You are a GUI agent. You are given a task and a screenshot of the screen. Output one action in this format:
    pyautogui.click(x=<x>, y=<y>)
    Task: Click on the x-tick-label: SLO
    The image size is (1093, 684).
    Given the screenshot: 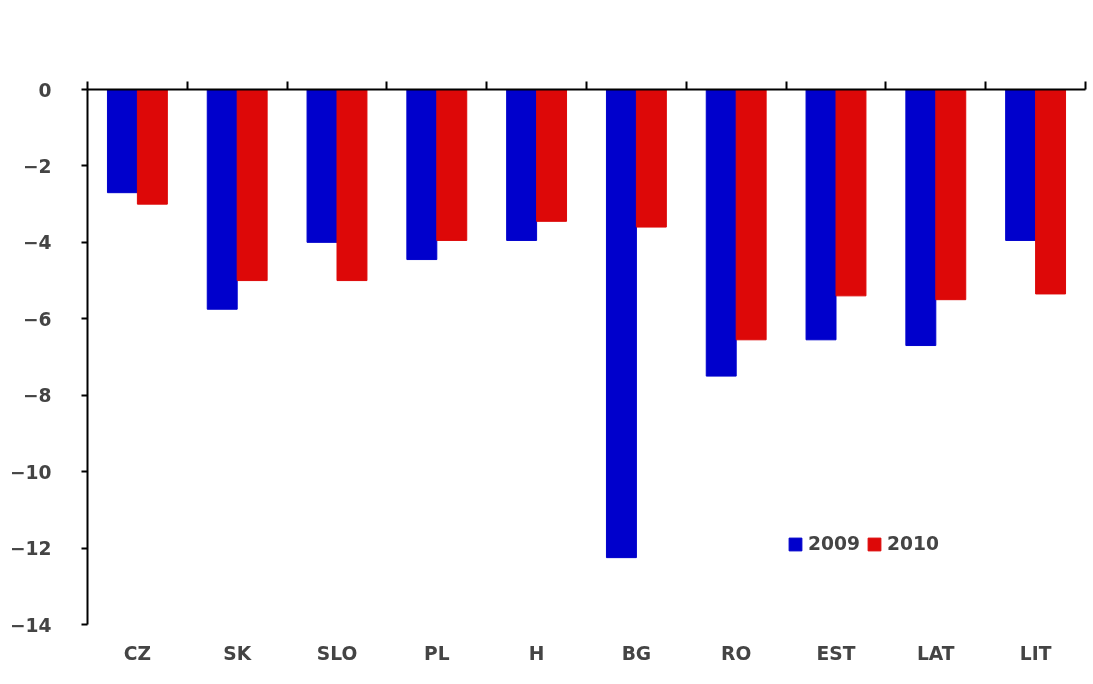 What is the action you would take?
    pyautogui.click(x=337, y=653)
    